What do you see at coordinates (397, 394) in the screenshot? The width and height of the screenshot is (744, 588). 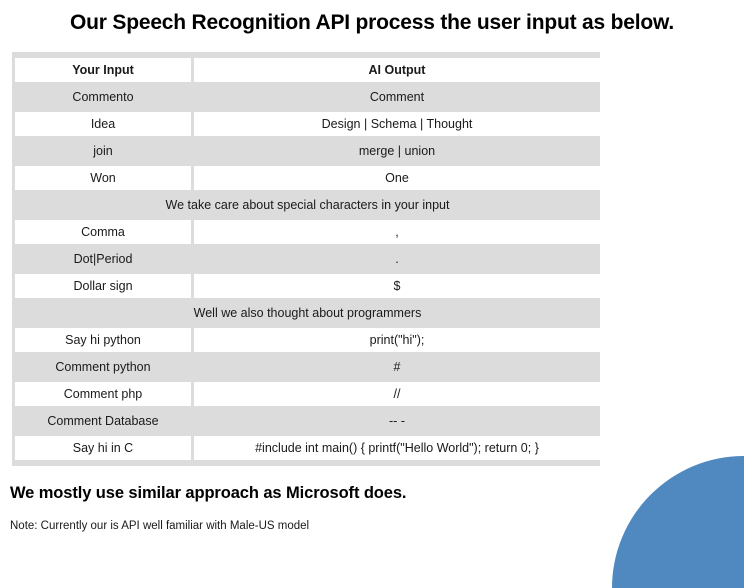 I see `cell-ai-output: //` at bounding box center [397, 394].